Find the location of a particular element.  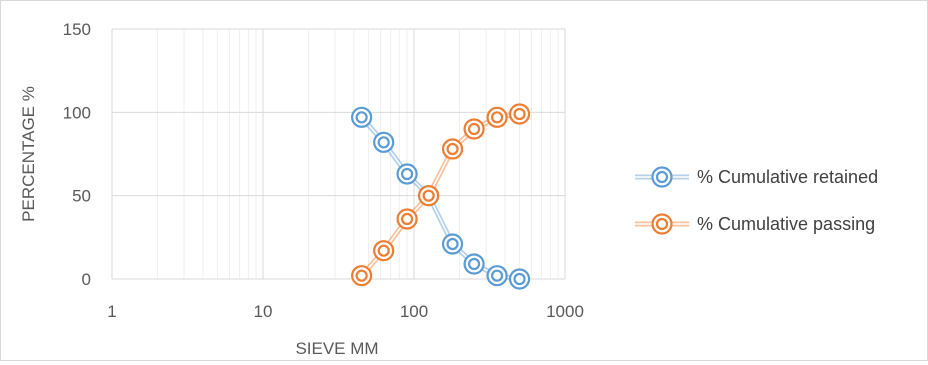

y-tick-label: 0 is located at coordinates (86, 279).